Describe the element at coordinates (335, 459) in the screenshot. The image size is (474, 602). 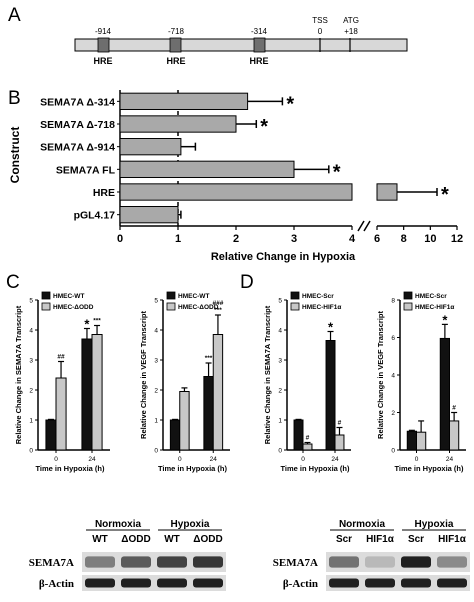
I see `x-tick-label: 24` at that location.